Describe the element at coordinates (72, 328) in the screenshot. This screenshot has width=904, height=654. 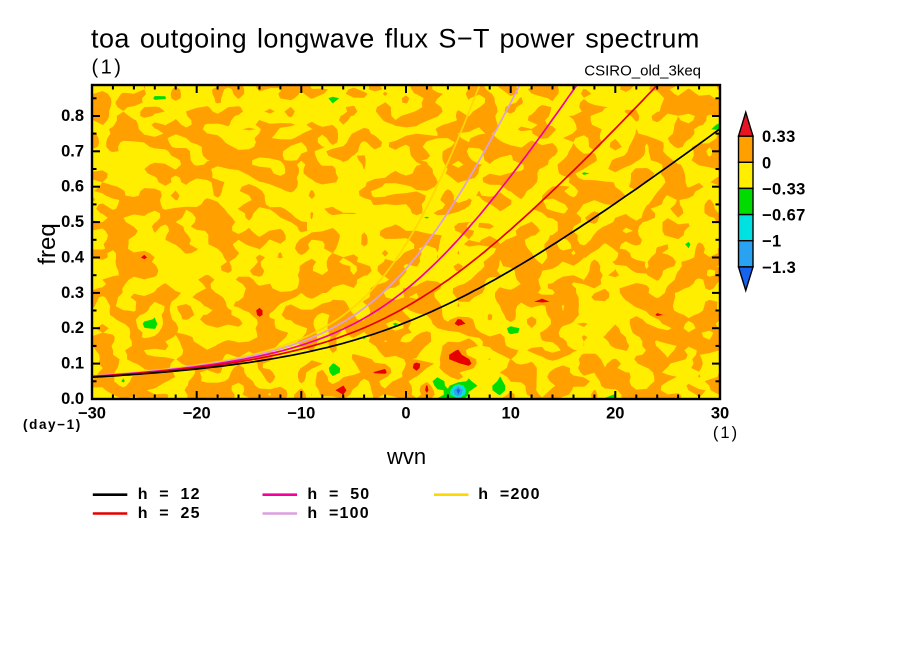
I see `svg-text: 0.2` at that location.